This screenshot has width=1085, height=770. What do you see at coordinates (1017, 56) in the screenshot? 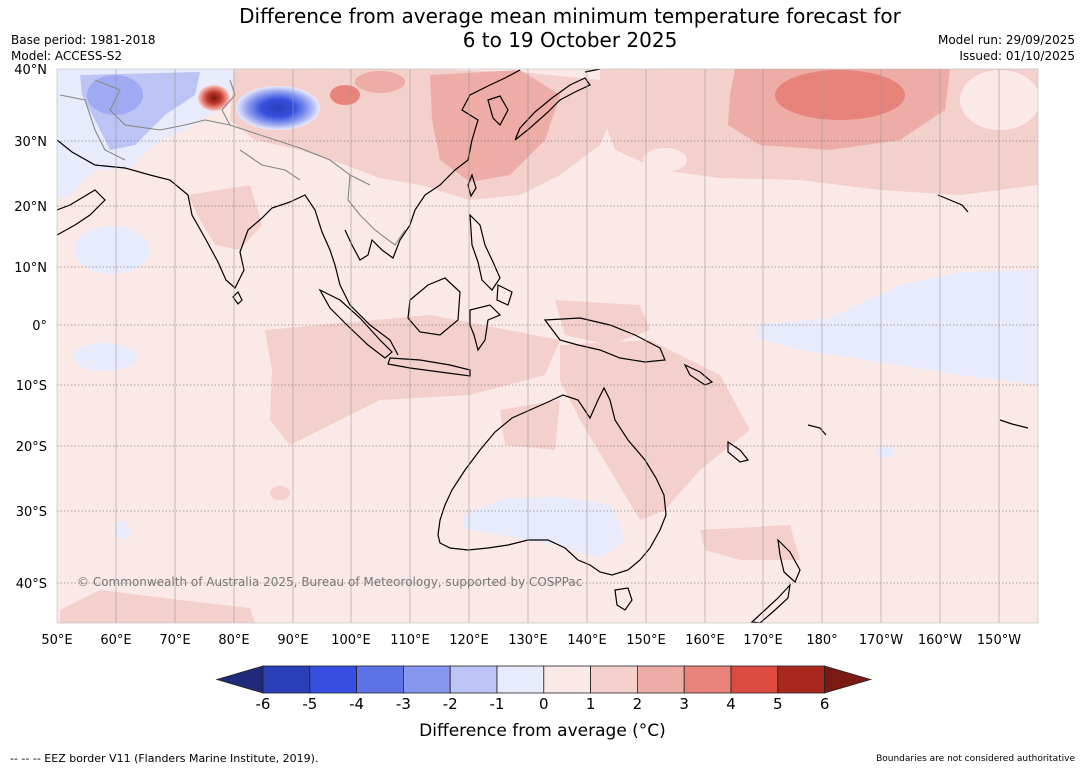
I see `issued-date: Issued: 01/10/2025` at bounding box center [1017, 56].